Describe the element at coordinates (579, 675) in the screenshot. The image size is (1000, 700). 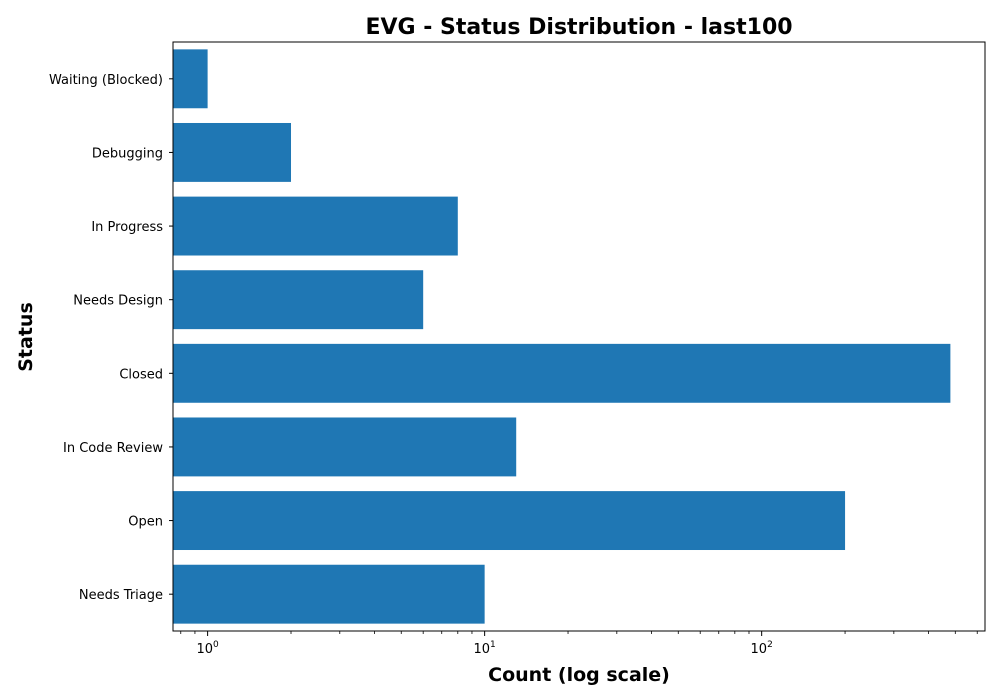
I see `x-axis-label: Count (log scale)` at that location.